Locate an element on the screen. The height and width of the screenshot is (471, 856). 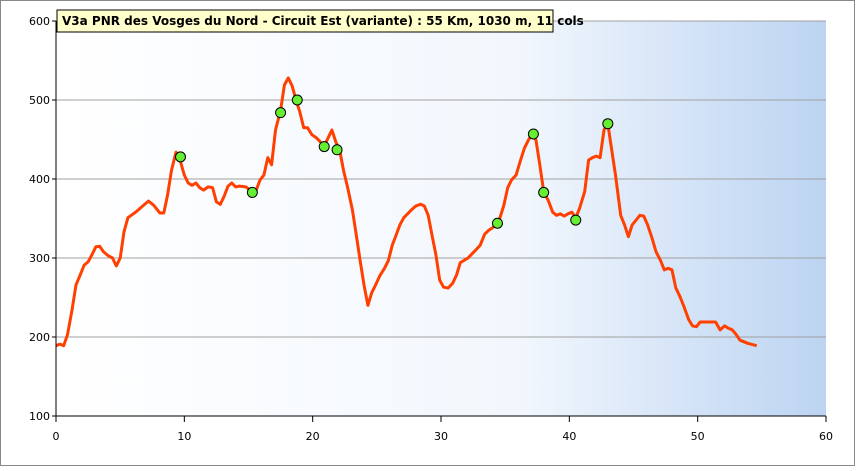
y-tick-label: 100 is located at coordinates (39, 416).